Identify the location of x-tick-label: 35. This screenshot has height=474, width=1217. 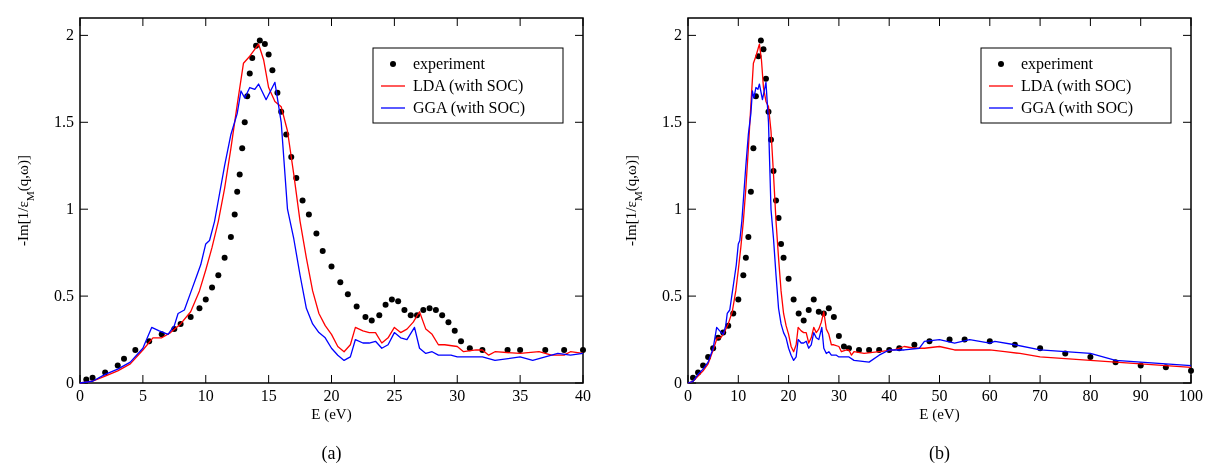
(520, 395).